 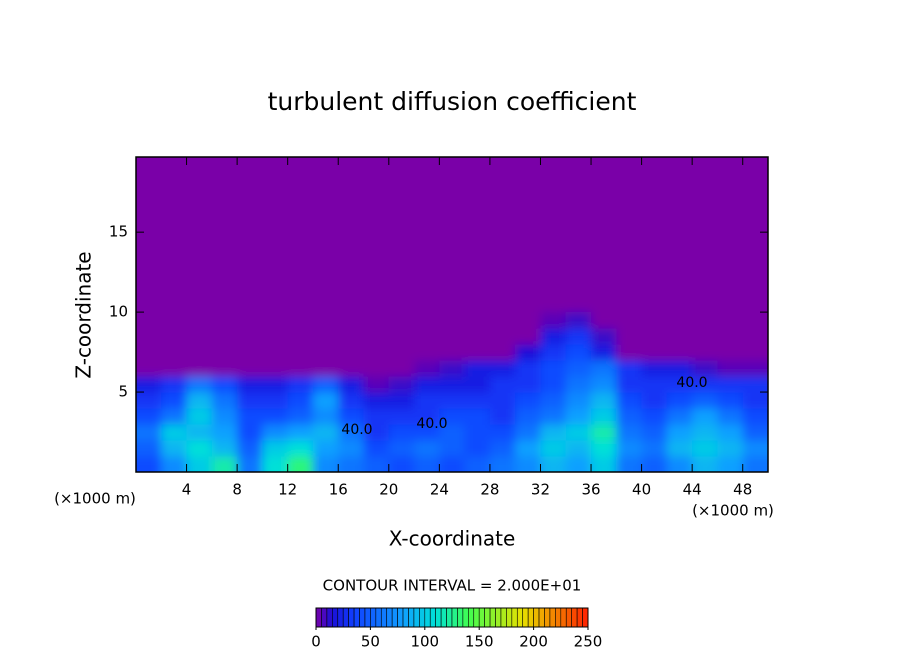 What do you see at coordinates (588, 642) in the screenshot?
I see `colorbar-tick-label: 250` at bounding box center [588, 642].